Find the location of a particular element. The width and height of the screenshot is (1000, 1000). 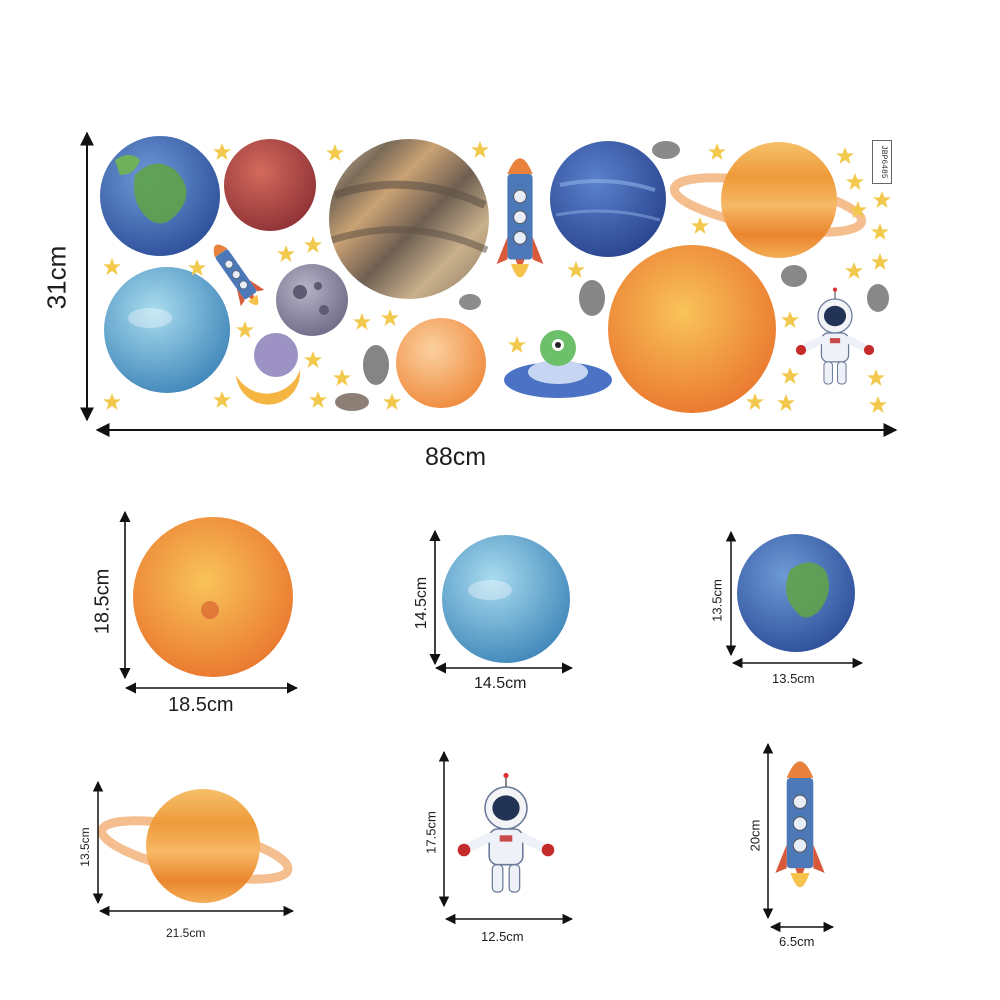

piece-earth-planet is located at coordinates (794, 599).